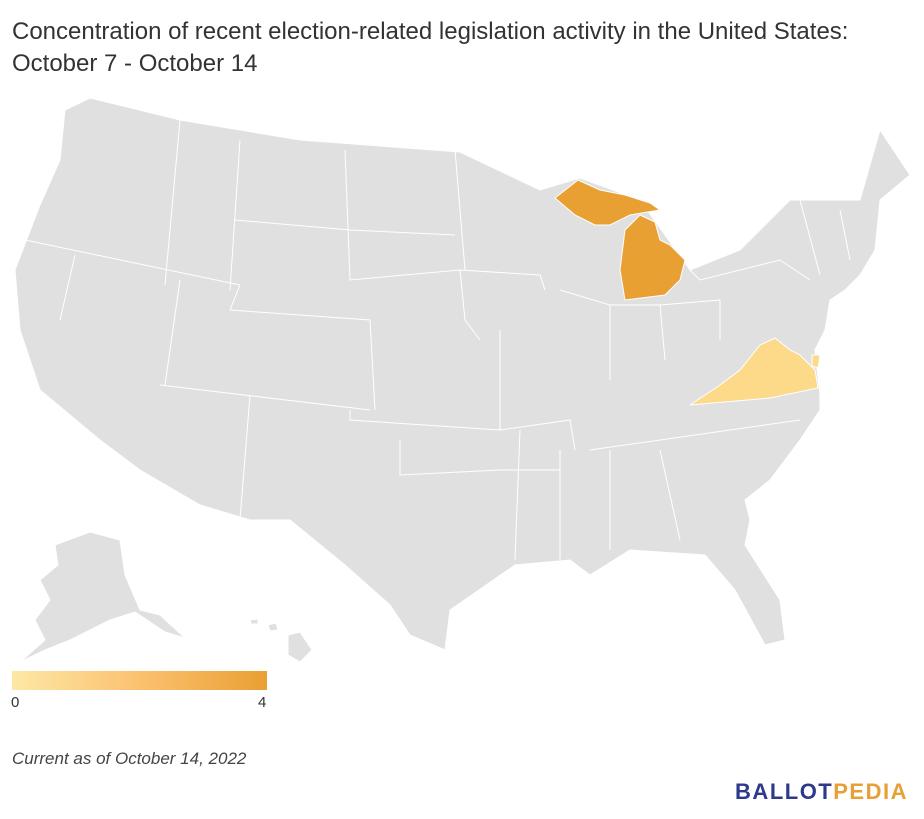 This screenshot has height=819, width=924. What do you see at coordinates (281, 640) in the screenshot?
I see `hawaii` at bounding box center [281, 640].